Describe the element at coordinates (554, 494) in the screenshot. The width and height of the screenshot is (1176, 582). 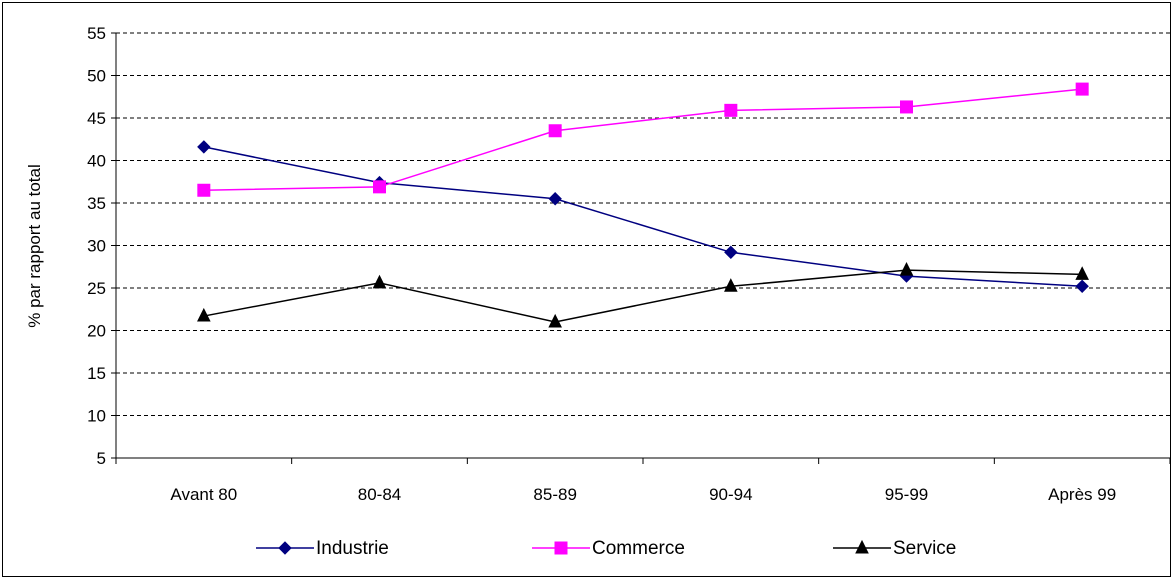
I see `x-tick-label: 85-89` at that location.